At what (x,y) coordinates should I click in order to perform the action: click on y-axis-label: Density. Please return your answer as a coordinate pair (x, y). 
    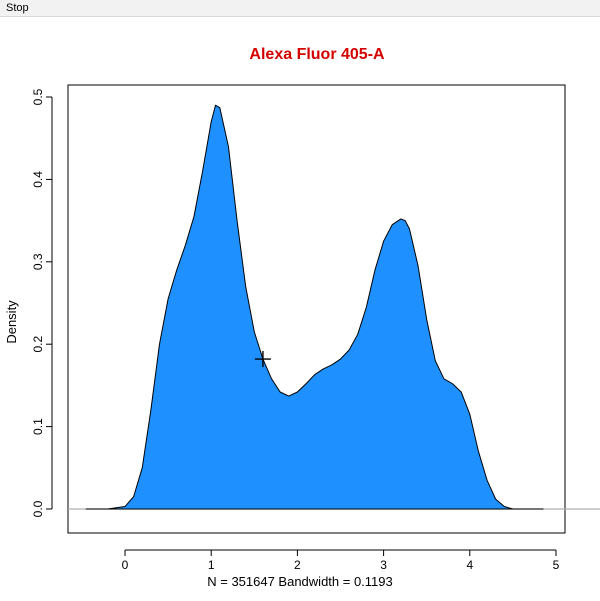
    Looking at the image, I should click on (11, 322).